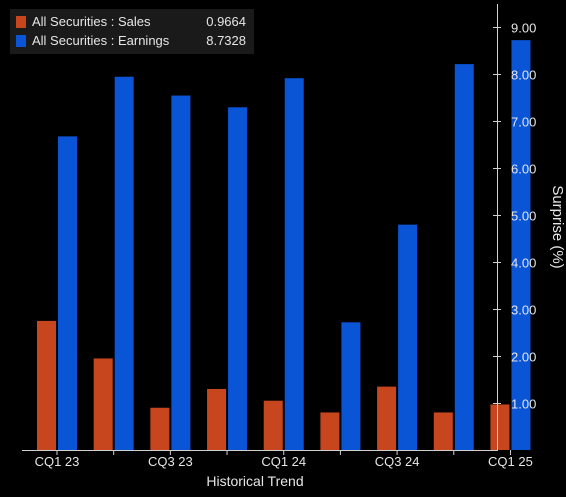  What do you see at coordinates (523, 216) in the screenshot?
I see `y-tick-label: 5.00` at bounding box center [523, 216].